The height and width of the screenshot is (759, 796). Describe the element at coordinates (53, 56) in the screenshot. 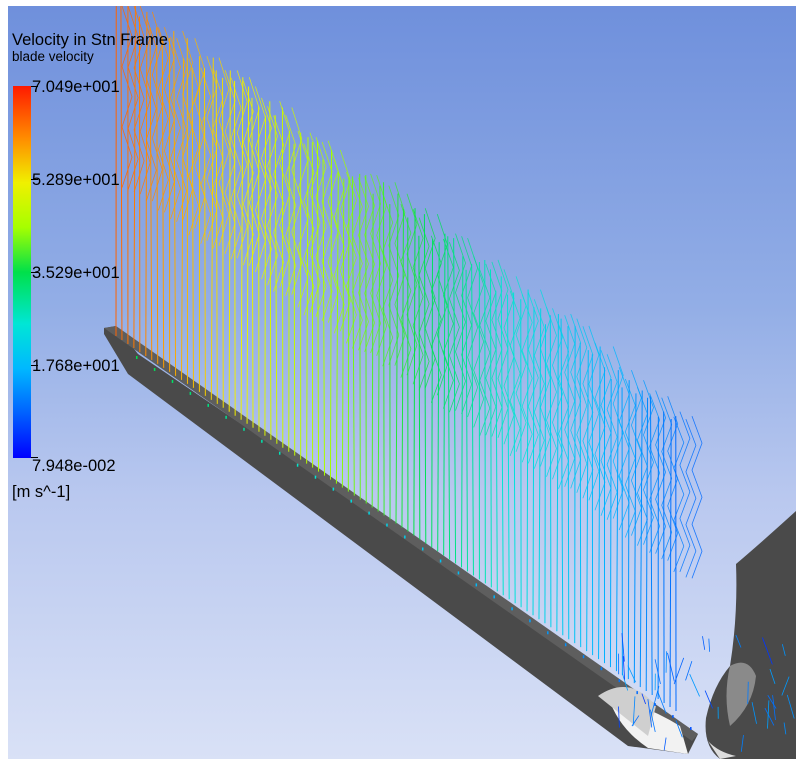

I see `legend-subtitle: blade velocity` at that location.